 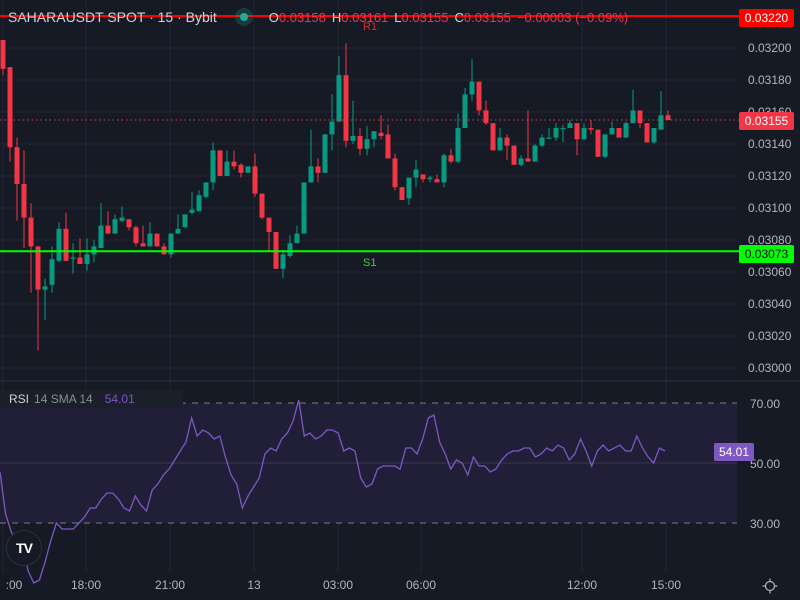 What do you see at coordinates (19, 399) in the screenshot?
I see `rsi-name: RSI` at bounding box center [19, 399].